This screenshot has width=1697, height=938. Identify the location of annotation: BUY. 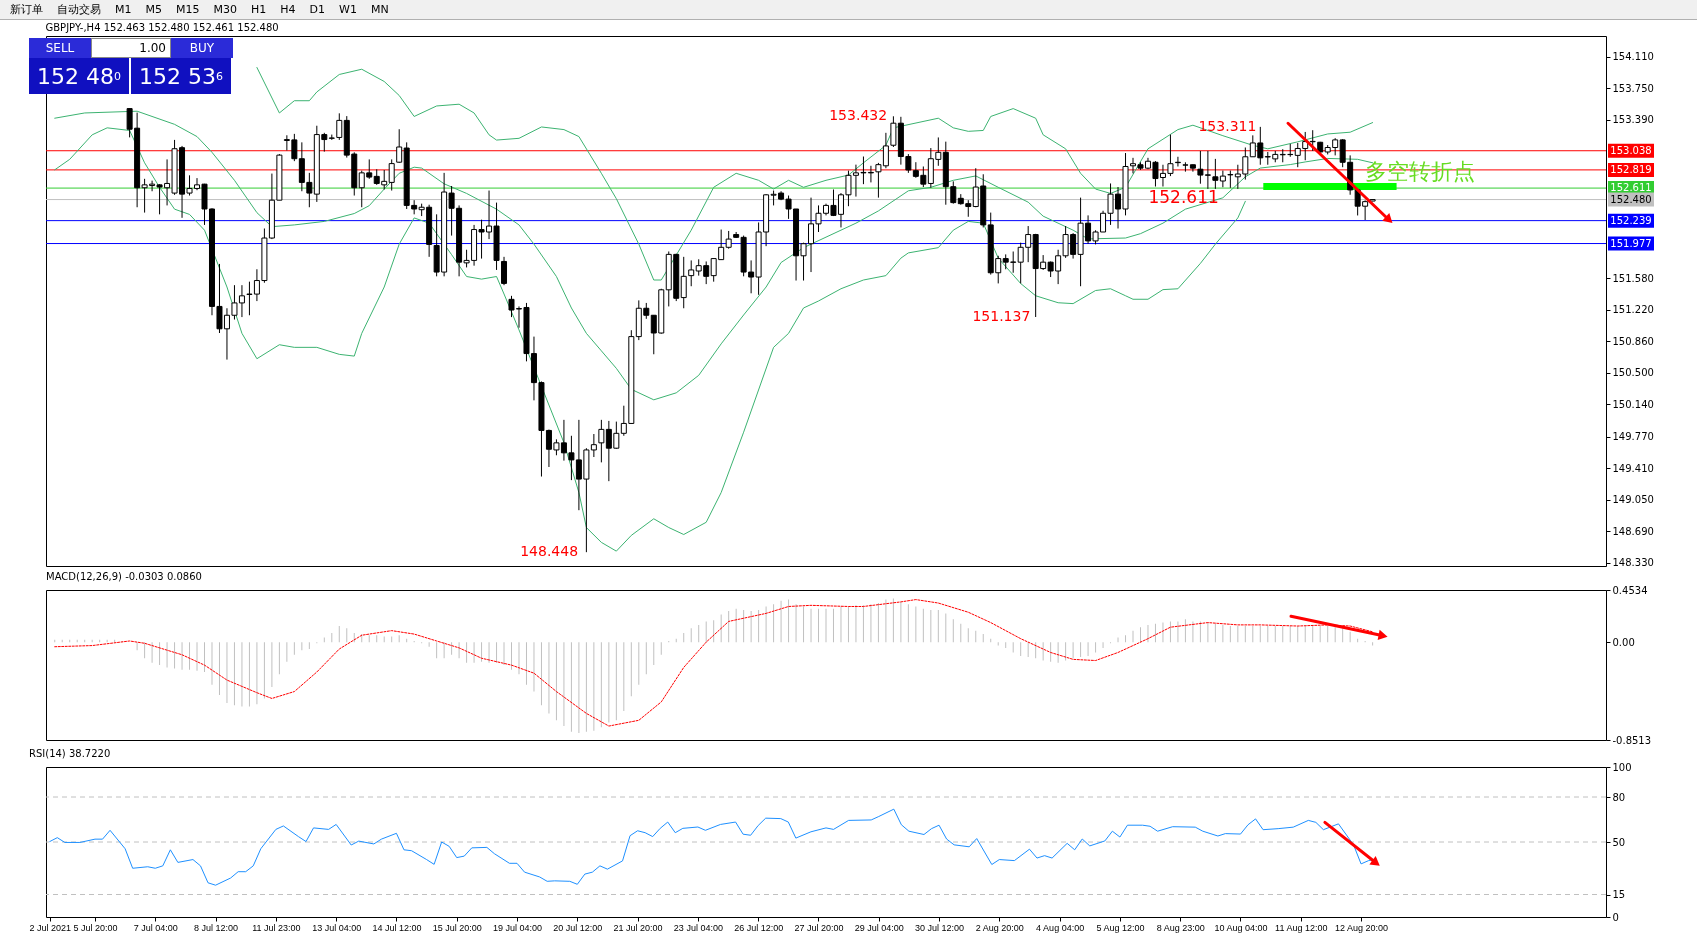
(202, 48).